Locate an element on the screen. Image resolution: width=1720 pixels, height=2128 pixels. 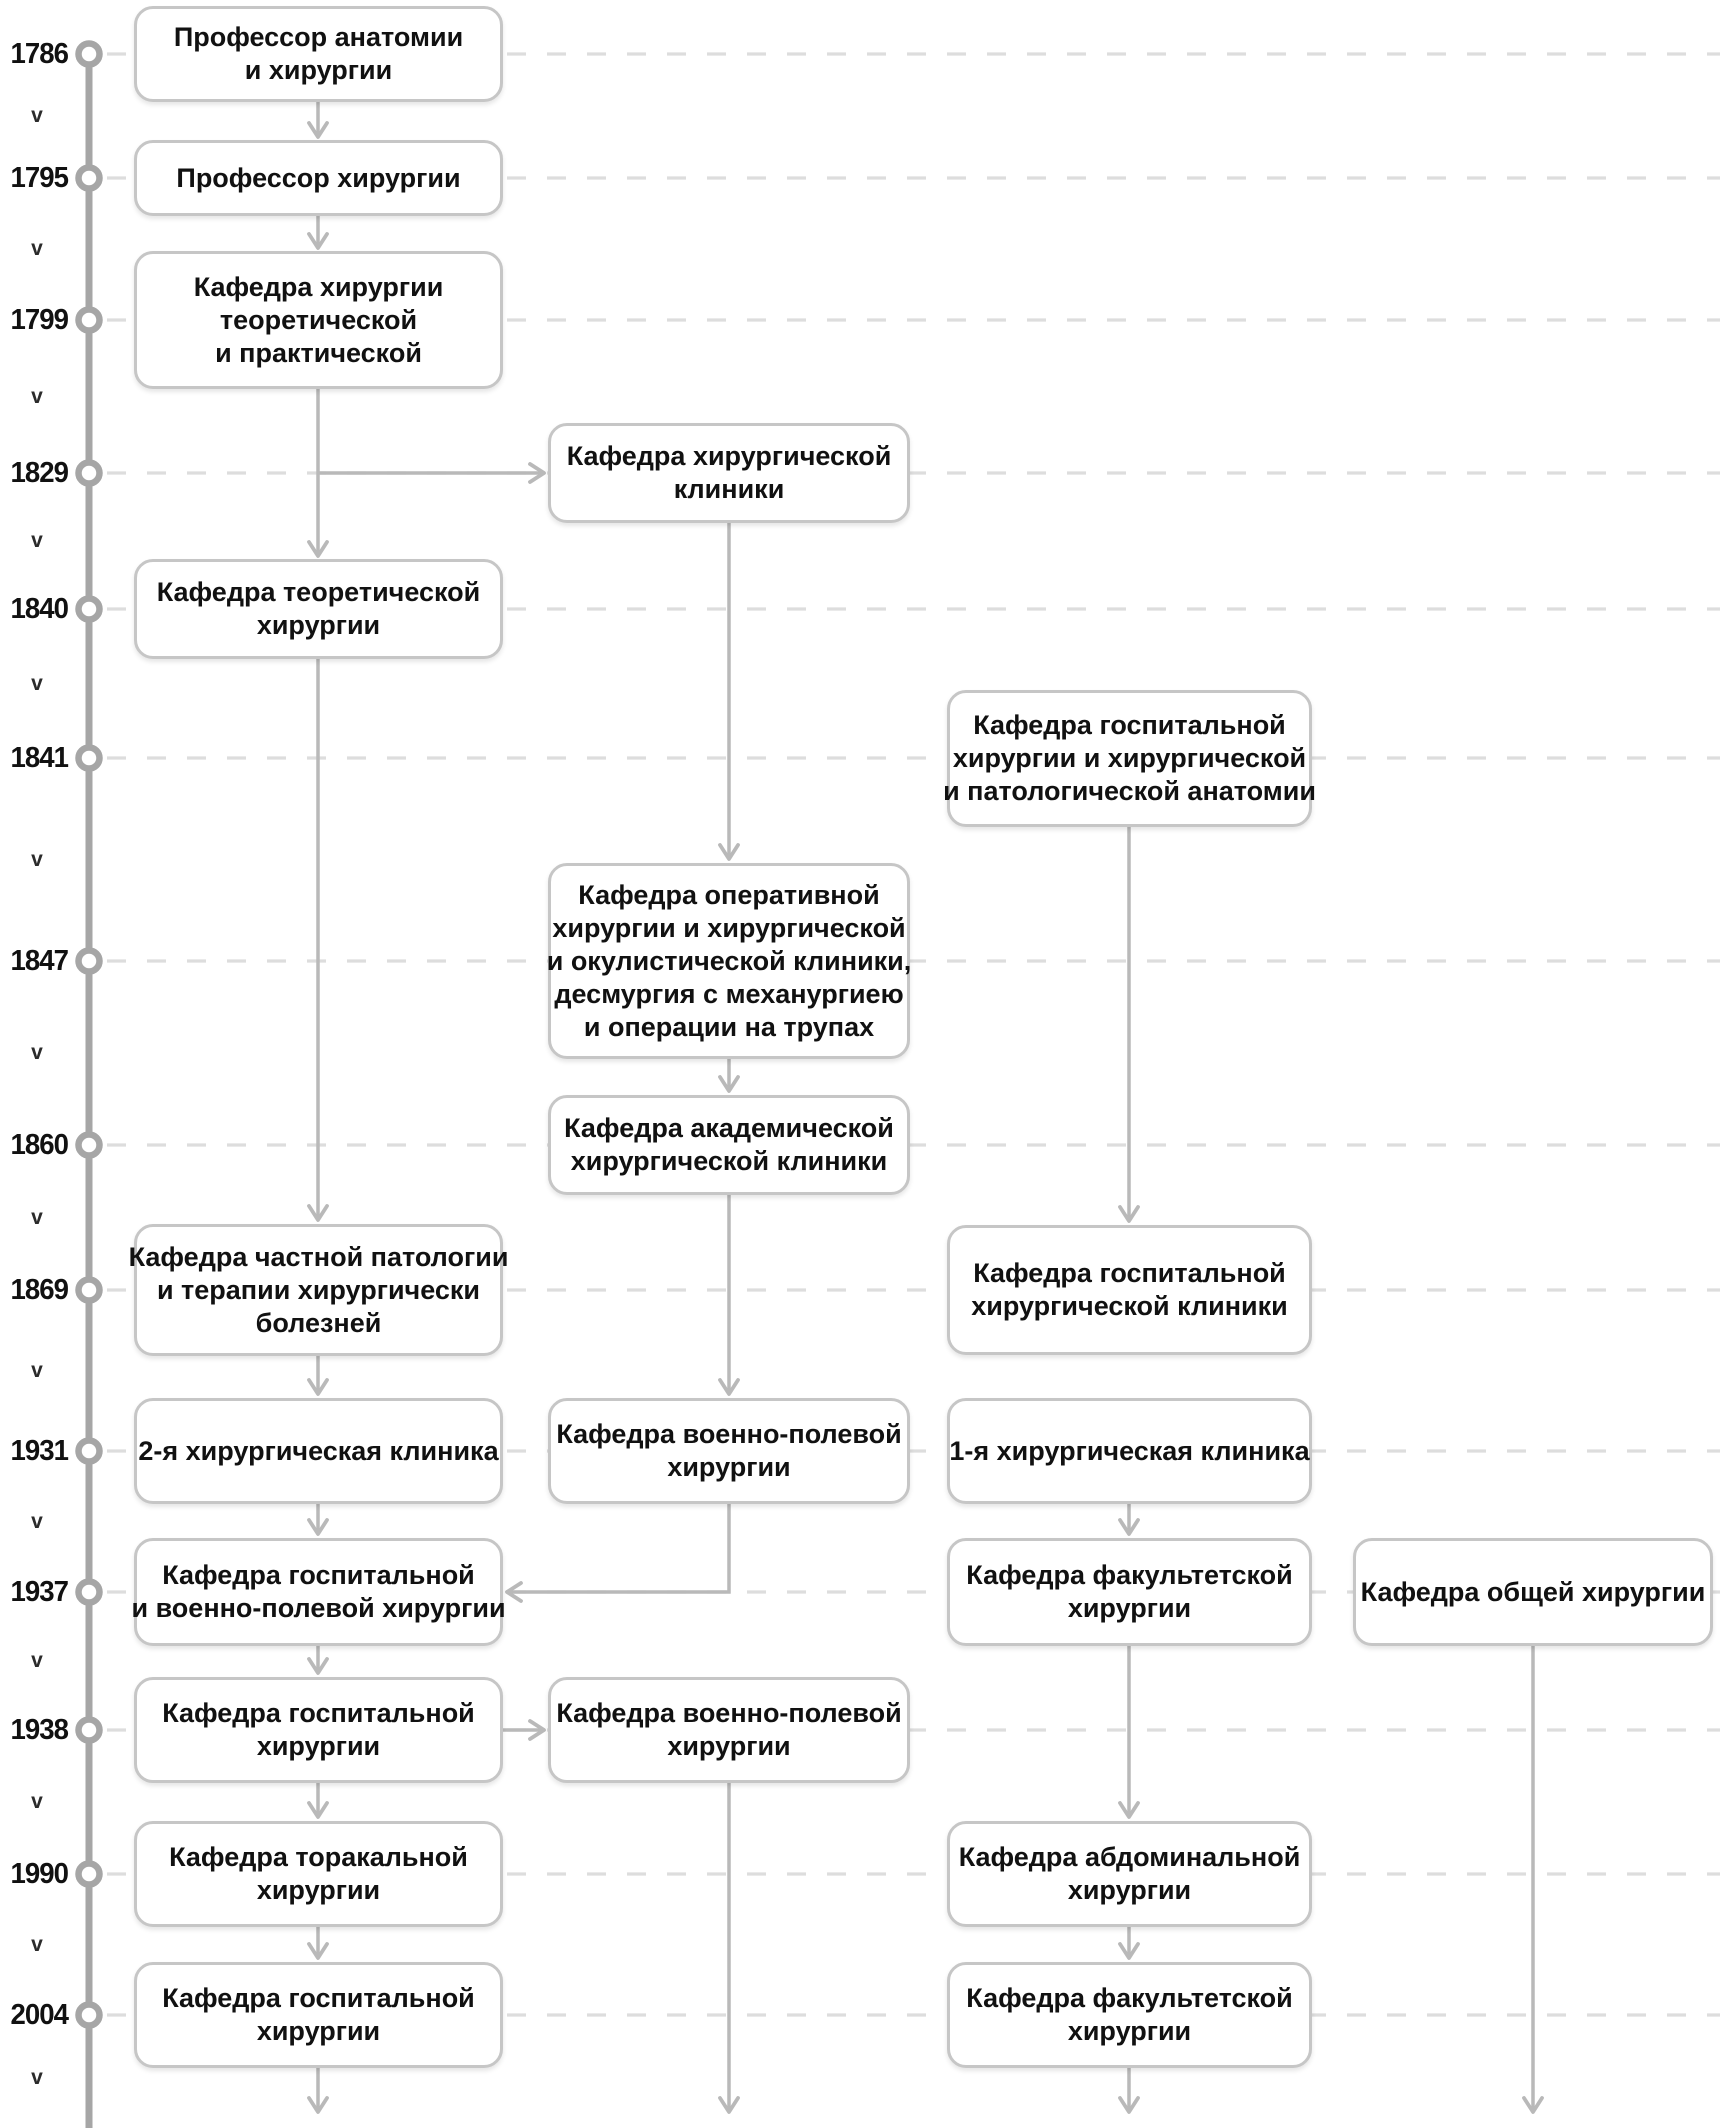
diagram-node-2004-dept-faculty-surgery: Кафедра факультетской хирургии is located at coordinates (1129, 2015).